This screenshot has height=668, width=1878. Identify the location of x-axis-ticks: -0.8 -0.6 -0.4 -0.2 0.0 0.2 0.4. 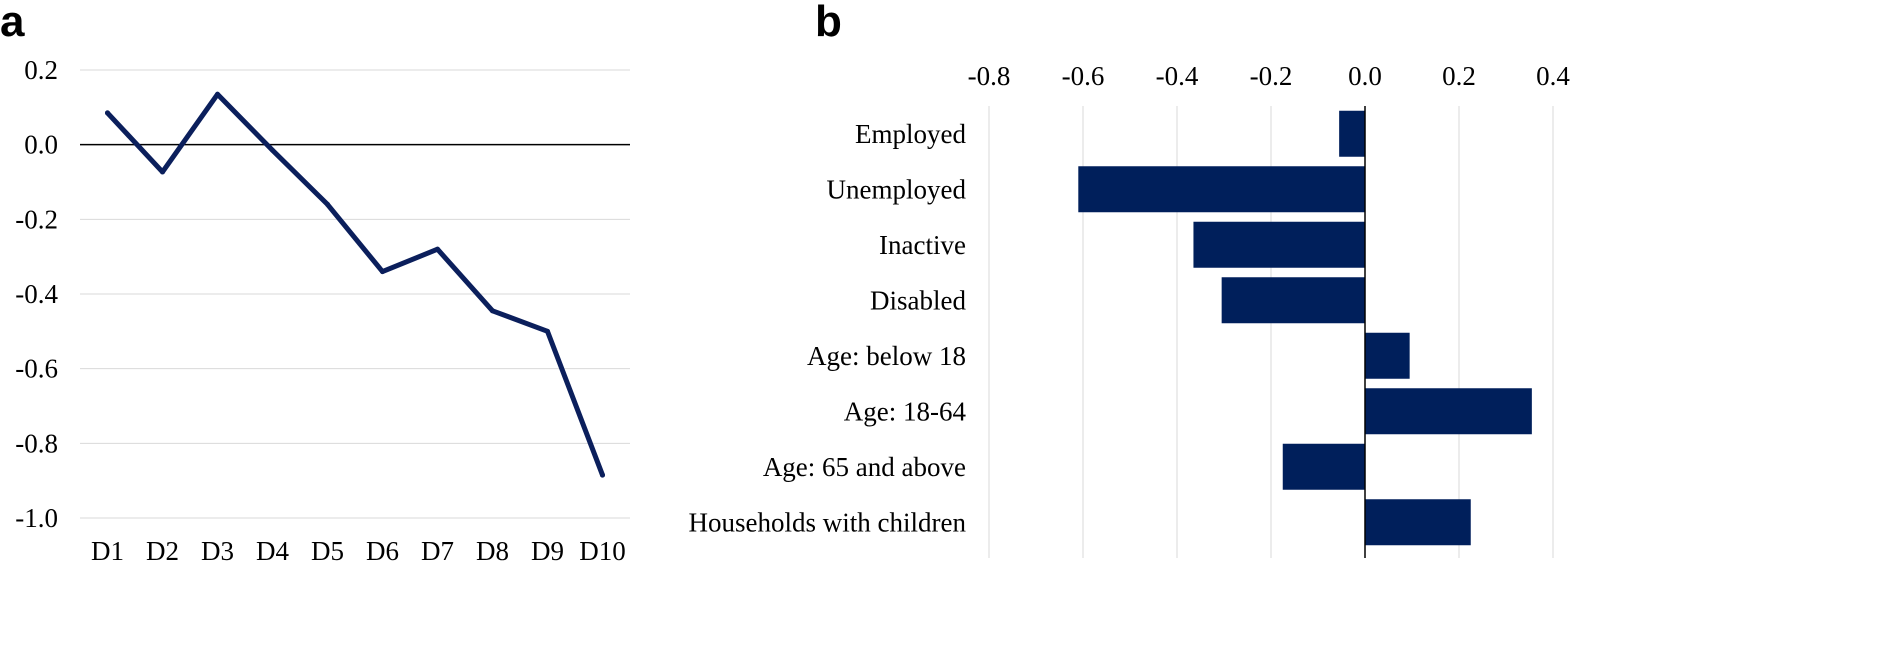
(1269, 76).